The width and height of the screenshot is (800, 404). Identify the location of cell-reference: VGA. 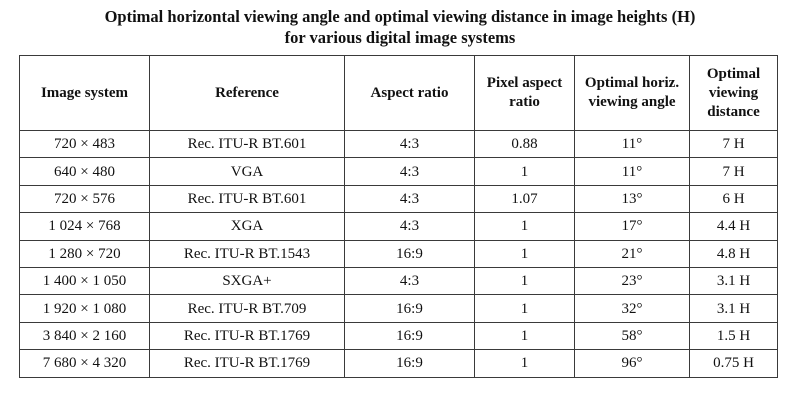
(247, 171).